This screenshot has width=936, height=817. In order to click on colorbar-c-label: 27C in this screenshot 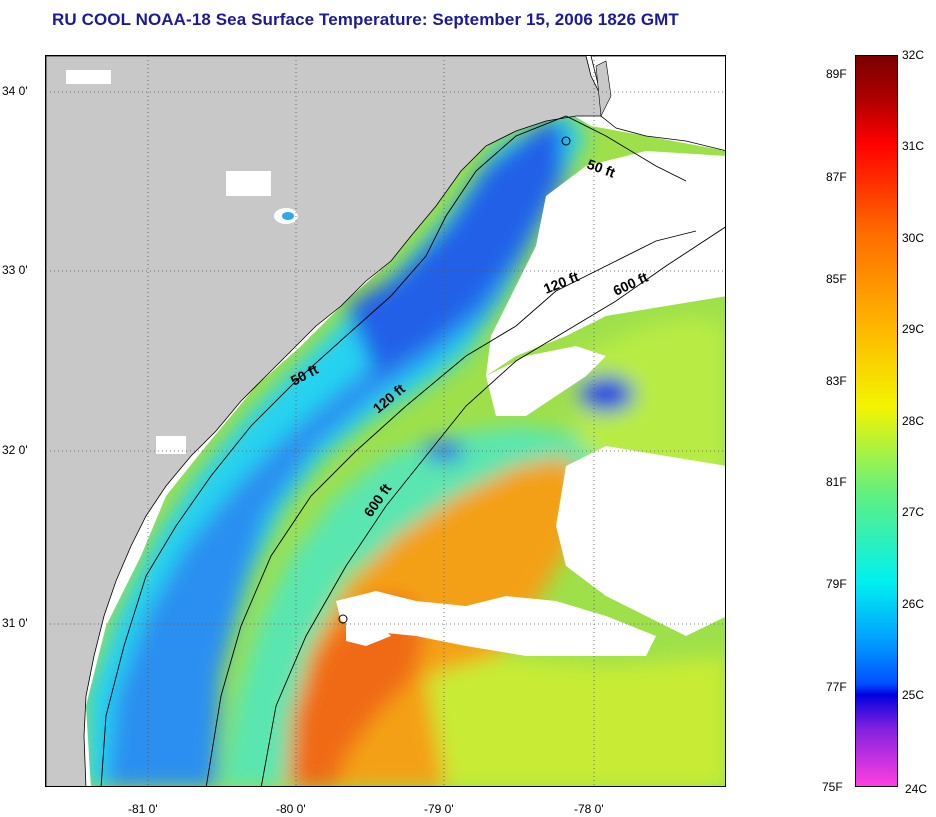, I will do `click(913, 512)`.